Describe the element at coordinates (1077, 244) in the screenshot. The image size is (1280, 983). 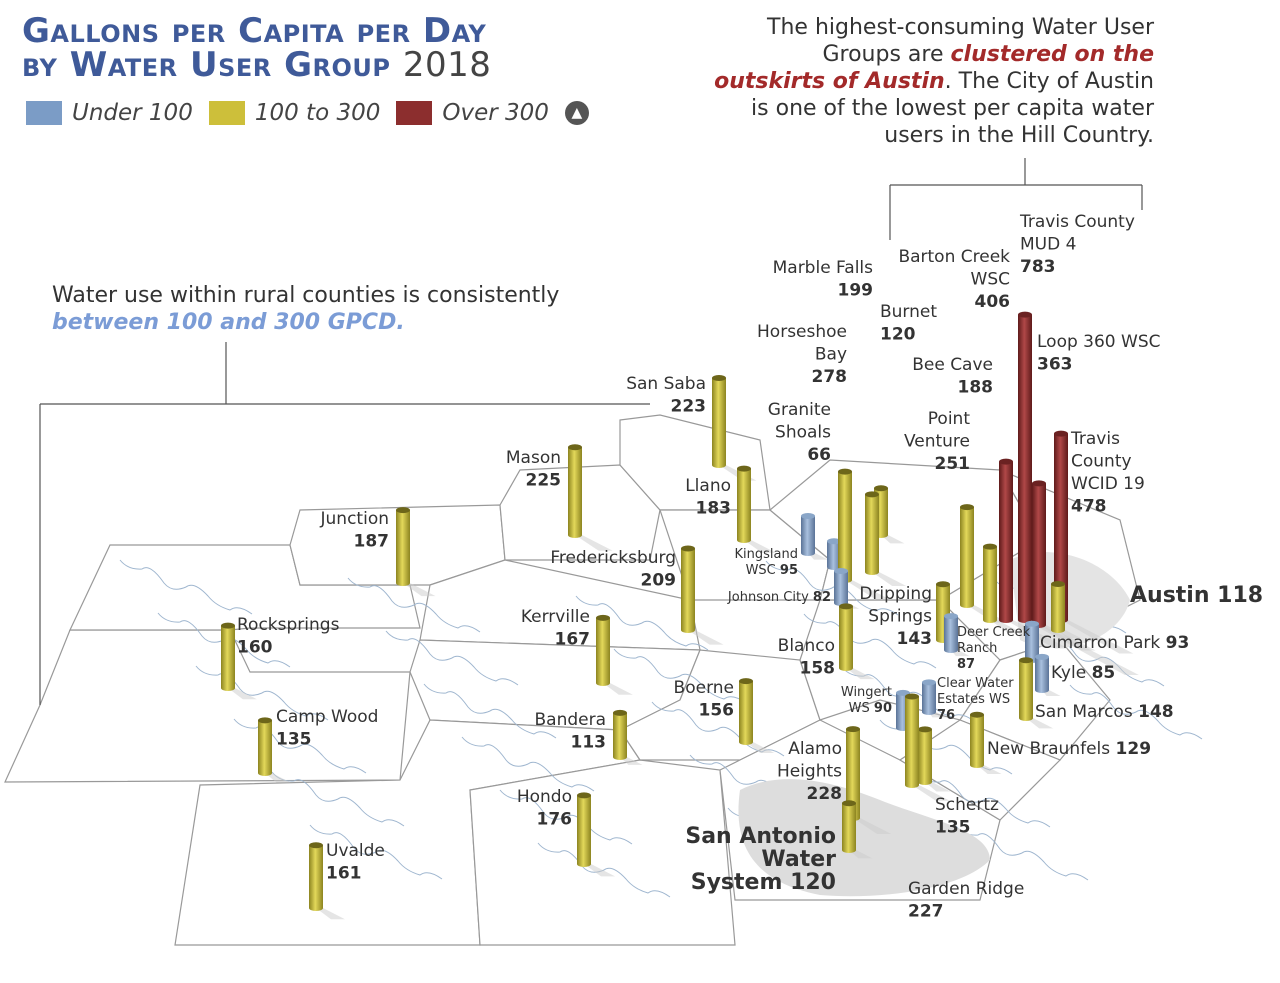
I see `label-travis-county-mud-4: Travis County MUD 4 783` at that location.